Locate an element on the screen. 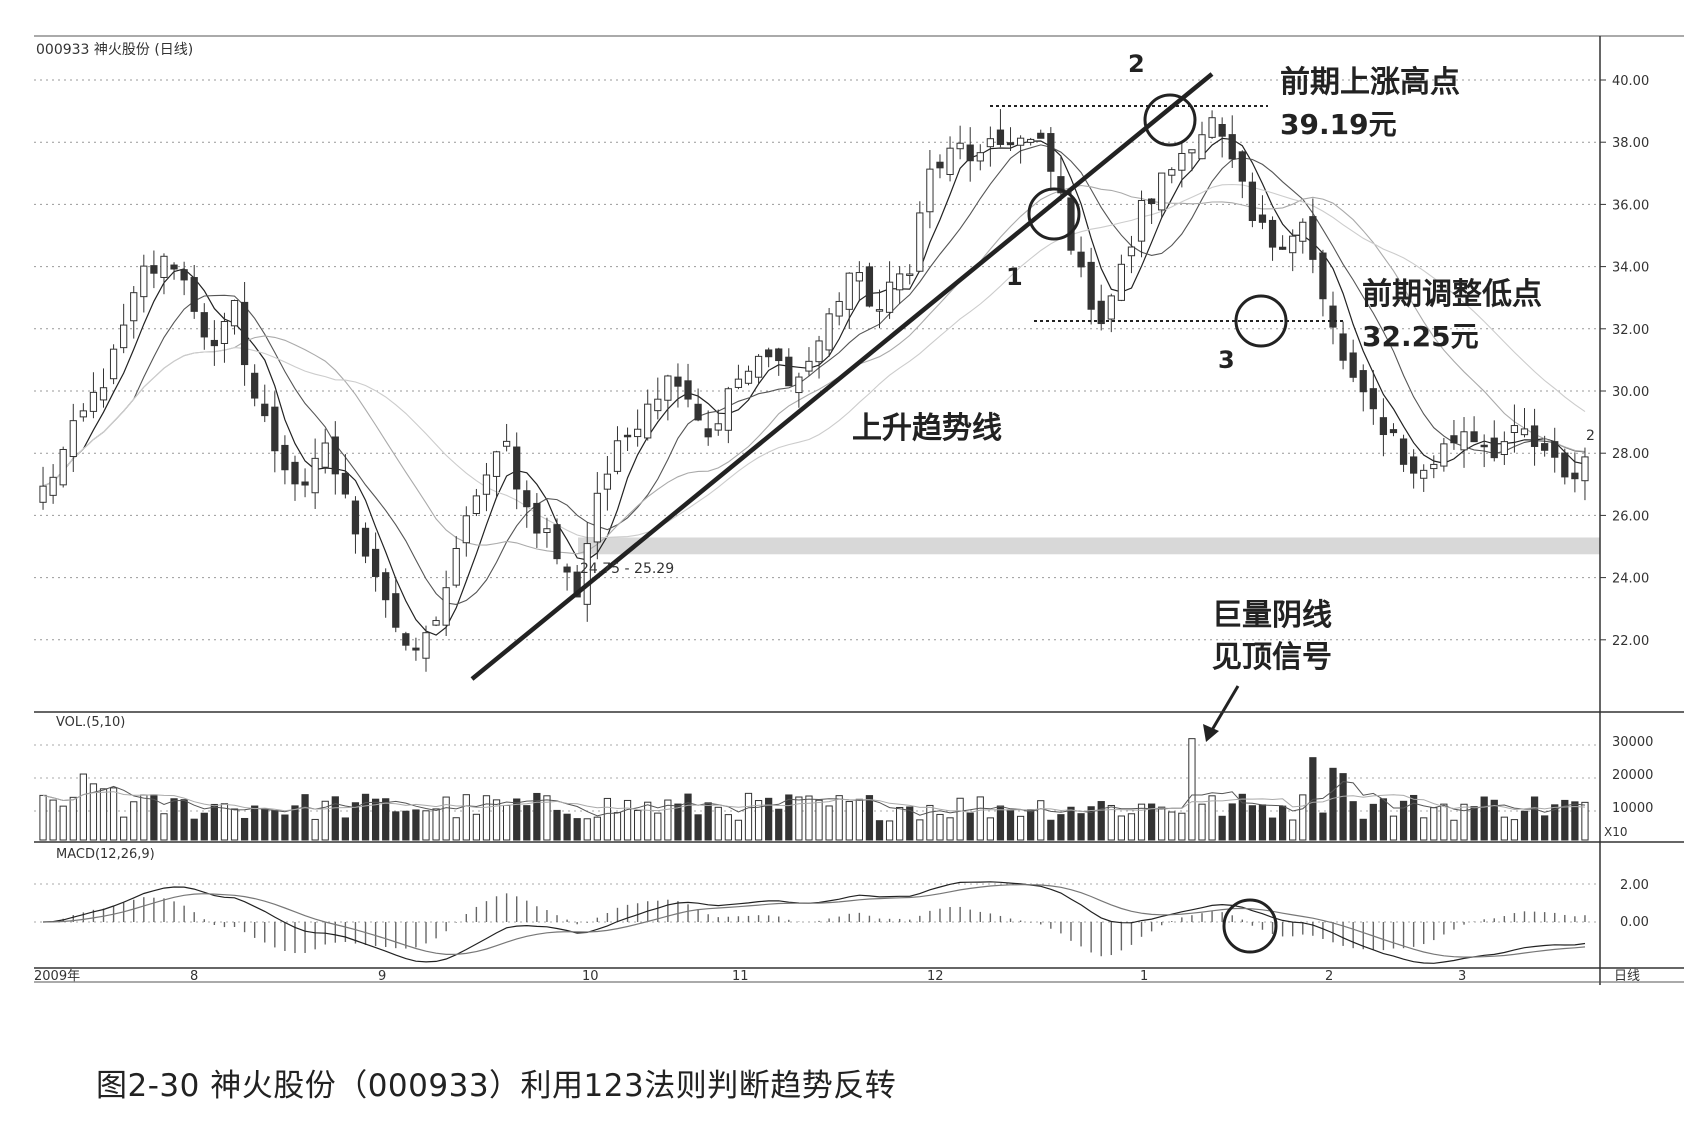  volume-tick-30000: 30000 is located at coordinates (1632, 742).